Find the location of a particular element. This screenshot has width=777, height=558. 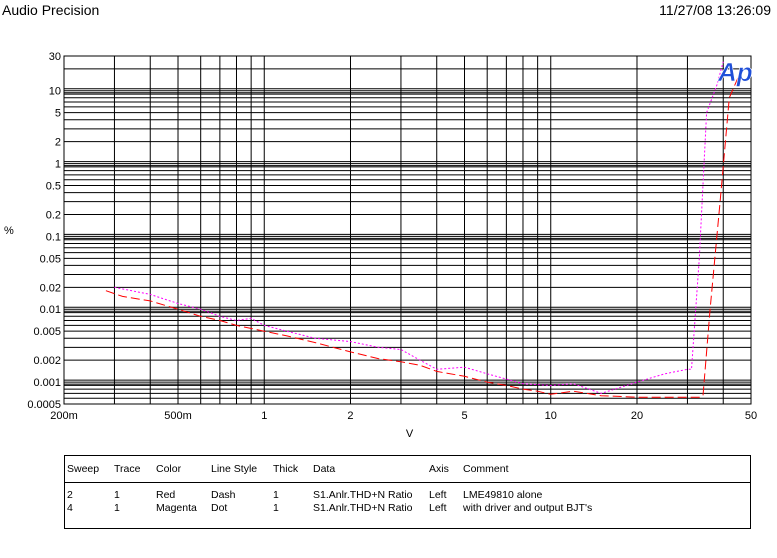

y-tick-label: 0.005 is located at coordinates (47, 332).